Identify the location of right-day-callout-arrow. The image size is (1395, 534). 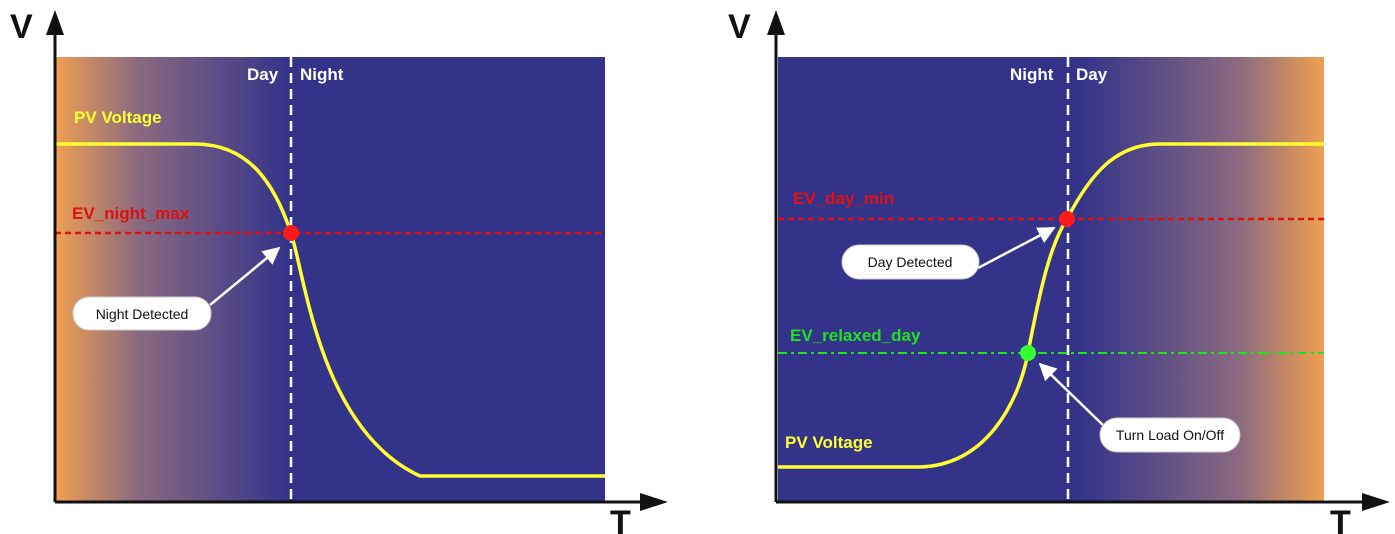
(1016, 248).